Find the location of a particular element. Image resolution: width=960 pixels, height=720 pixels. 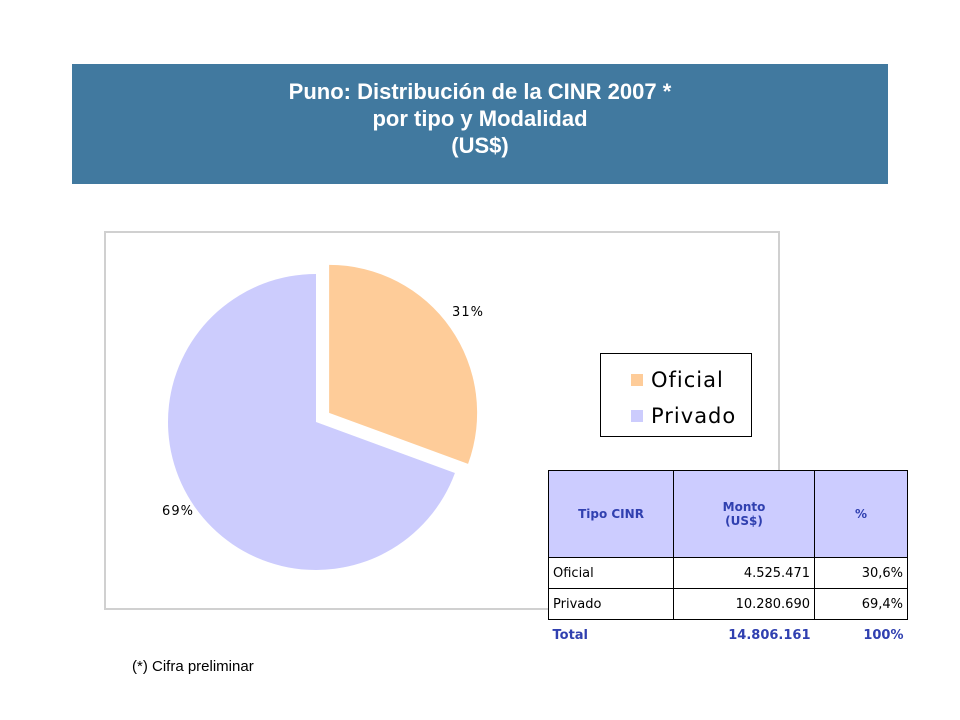

footnote: (*) Cifra preliminar is located at coordinates (193, 666).